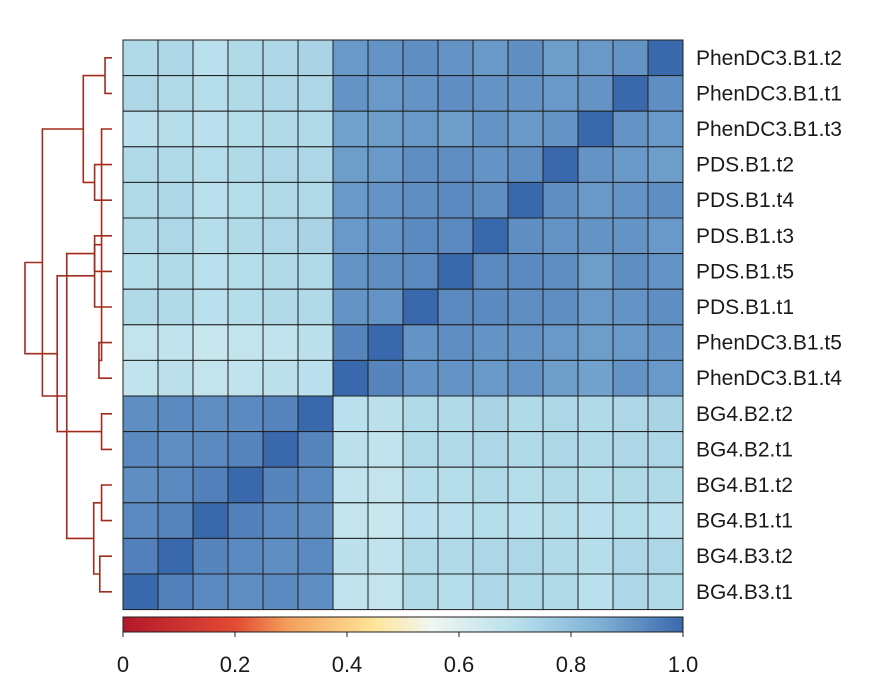 The image size is (883, 676). I want to click on dendrogram-branch, so click(80, 396).